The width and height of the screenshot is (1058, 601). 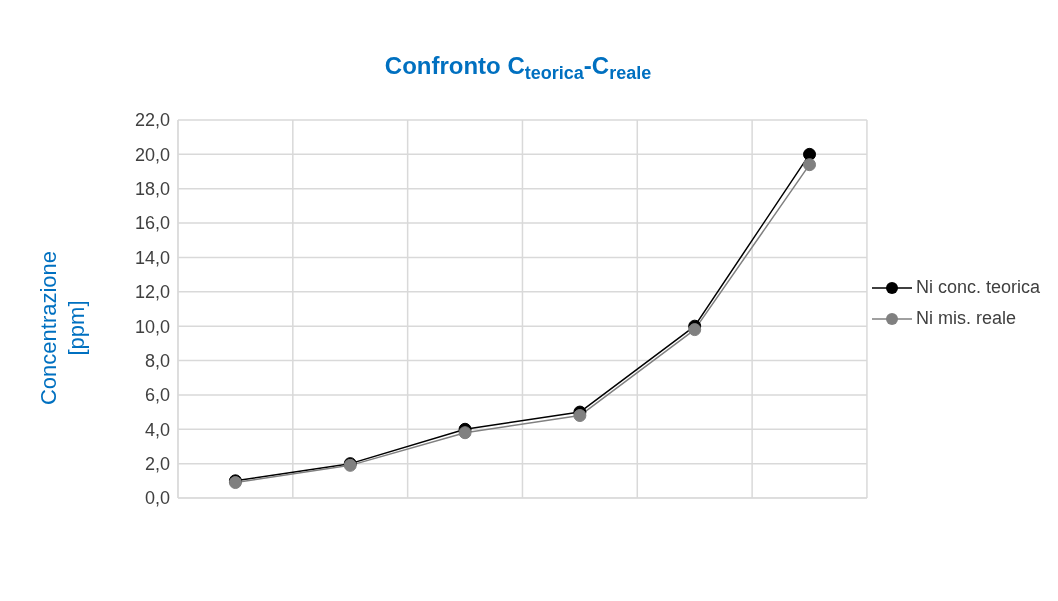 I want to click on y-tick-label: 4,0, so click(x=157, y=429).